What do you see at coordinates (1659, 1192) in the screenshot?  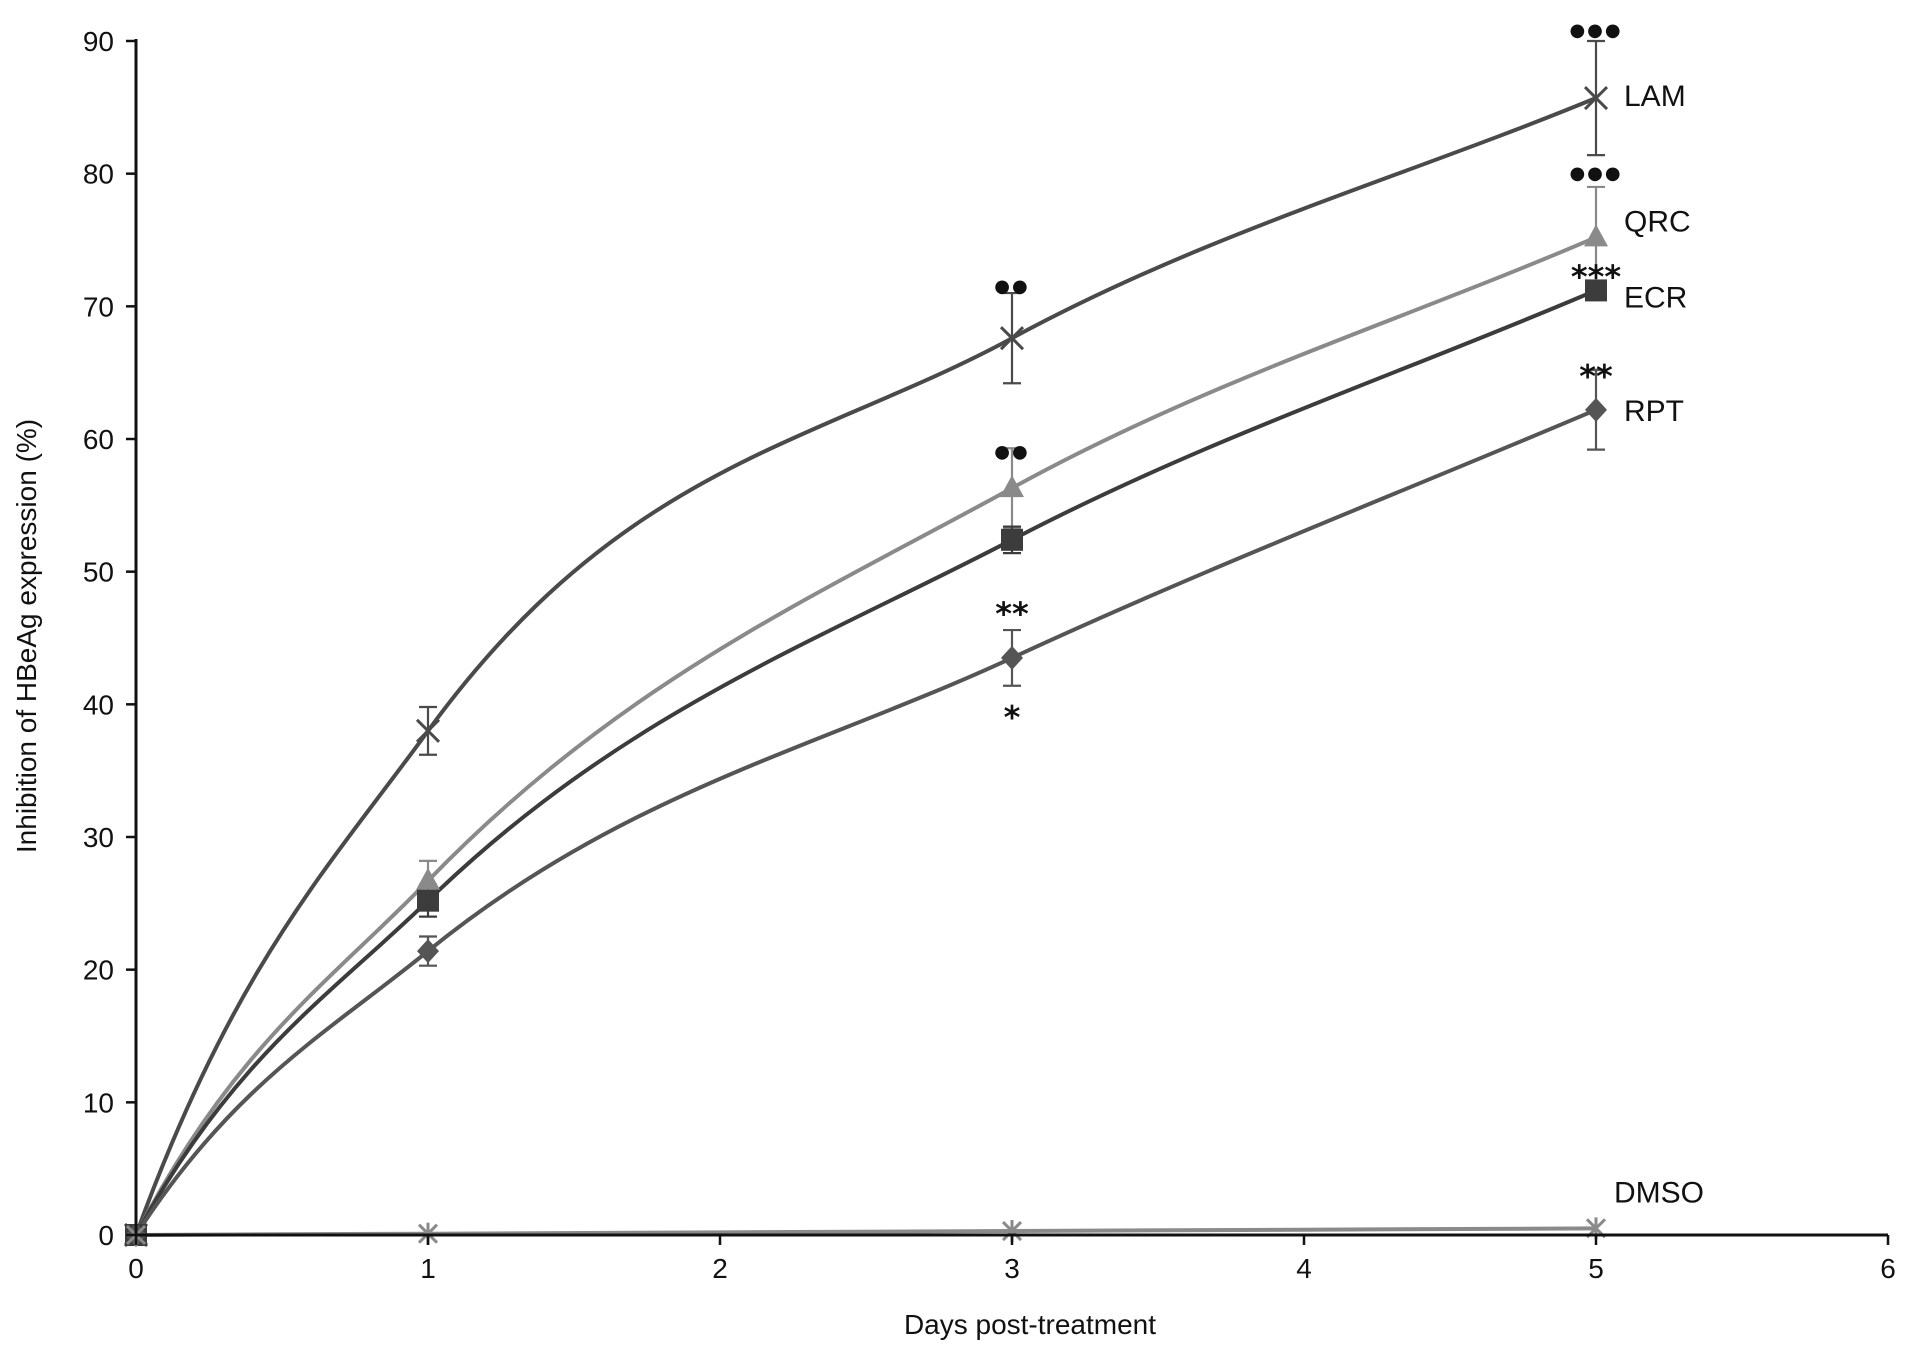 I see `series-label-dmso: DMSO` at bounding box center [1659, 1192].